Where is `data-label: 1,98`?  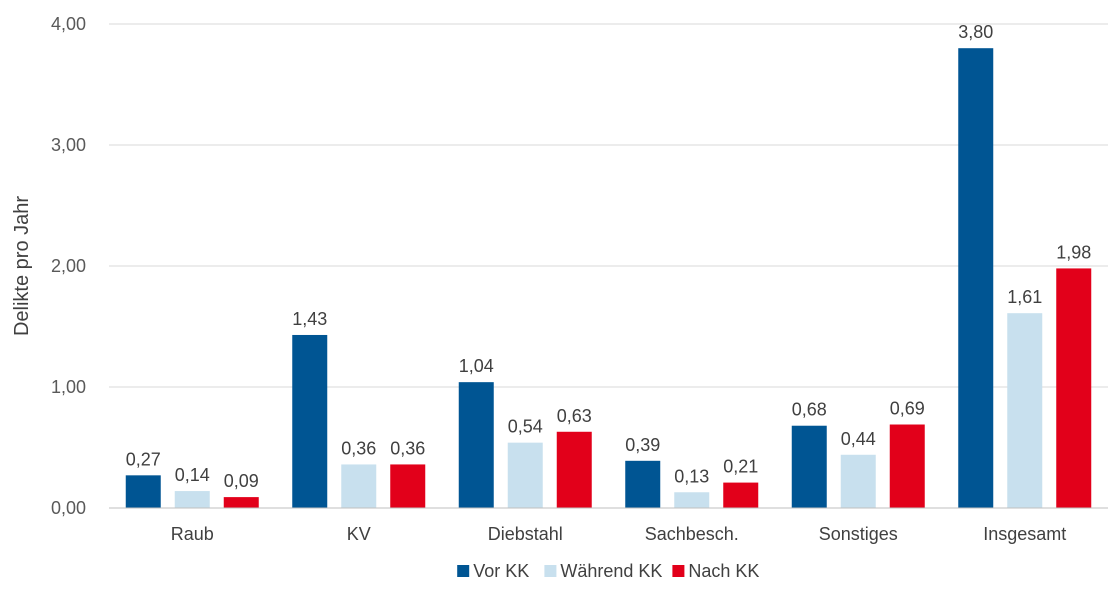
data-label: 1,98 is located at coordinates (1073, 252).